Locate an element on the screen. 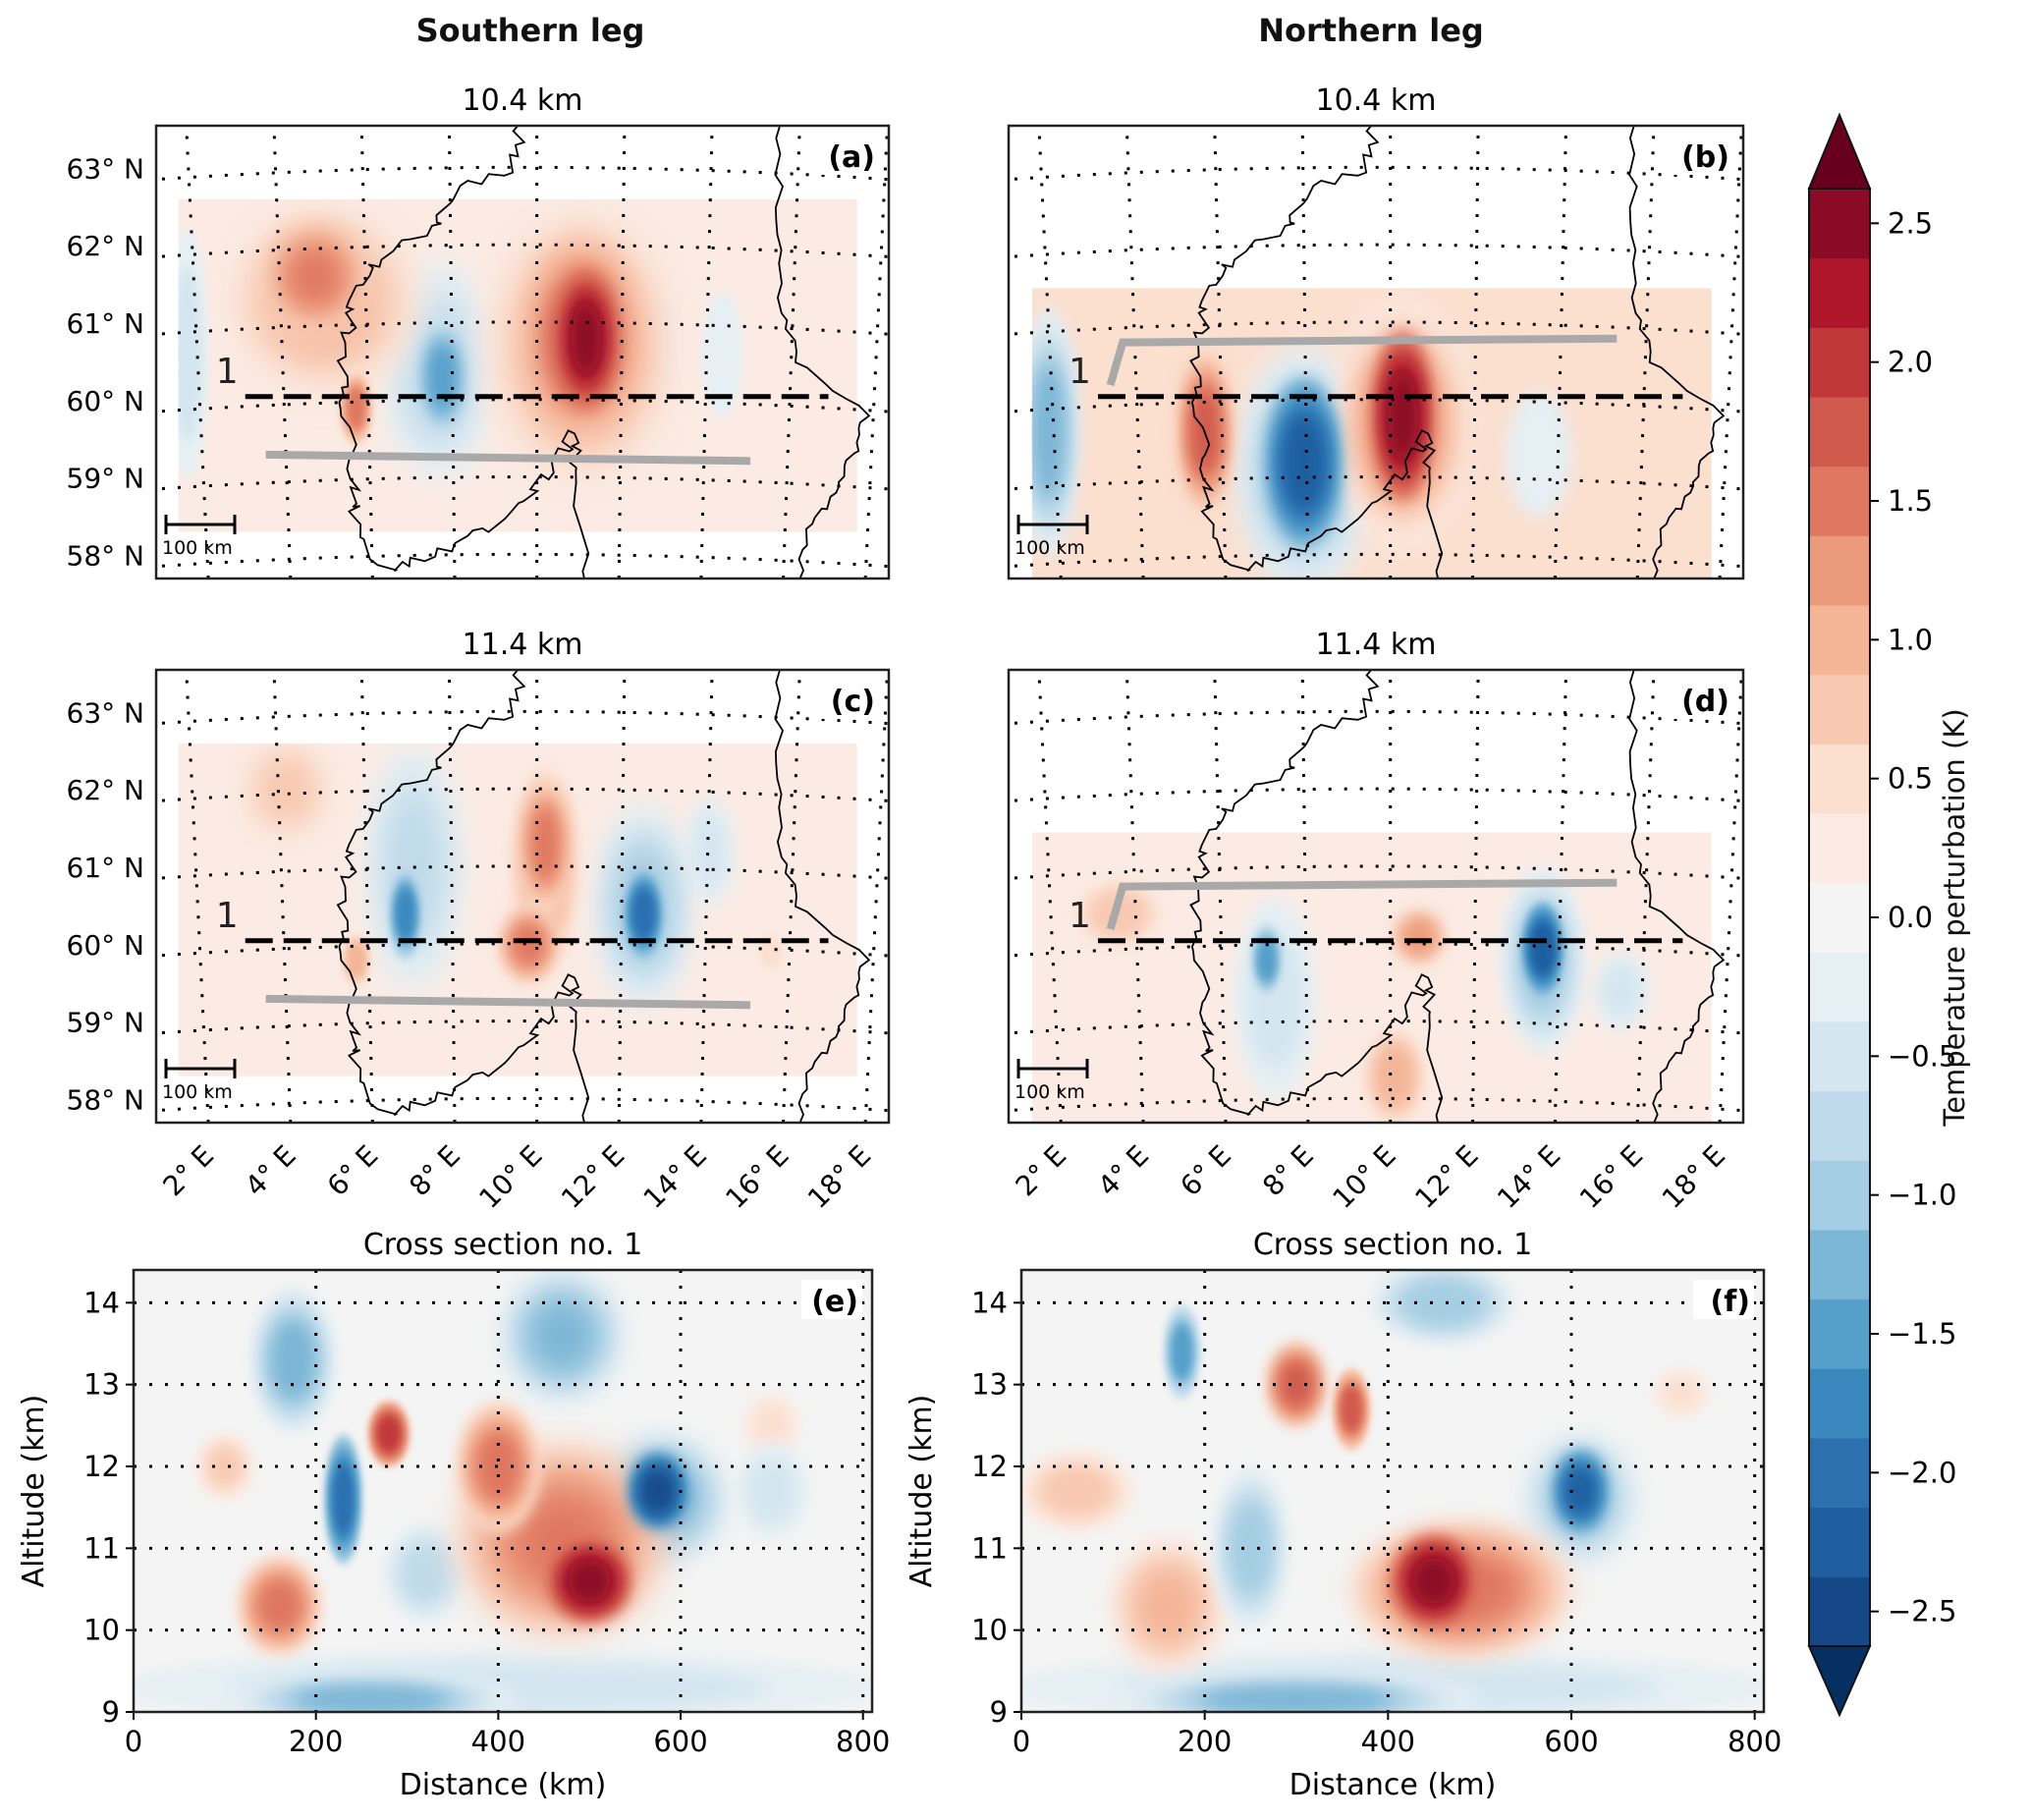  contour-field is located at coordinates (1372, 433).